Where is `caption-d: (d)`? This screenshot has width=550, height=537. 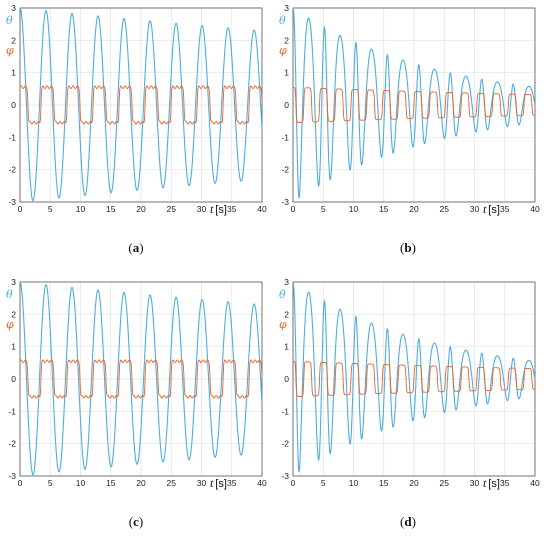
caption-d: (d) is located at coordinates (408, 521).